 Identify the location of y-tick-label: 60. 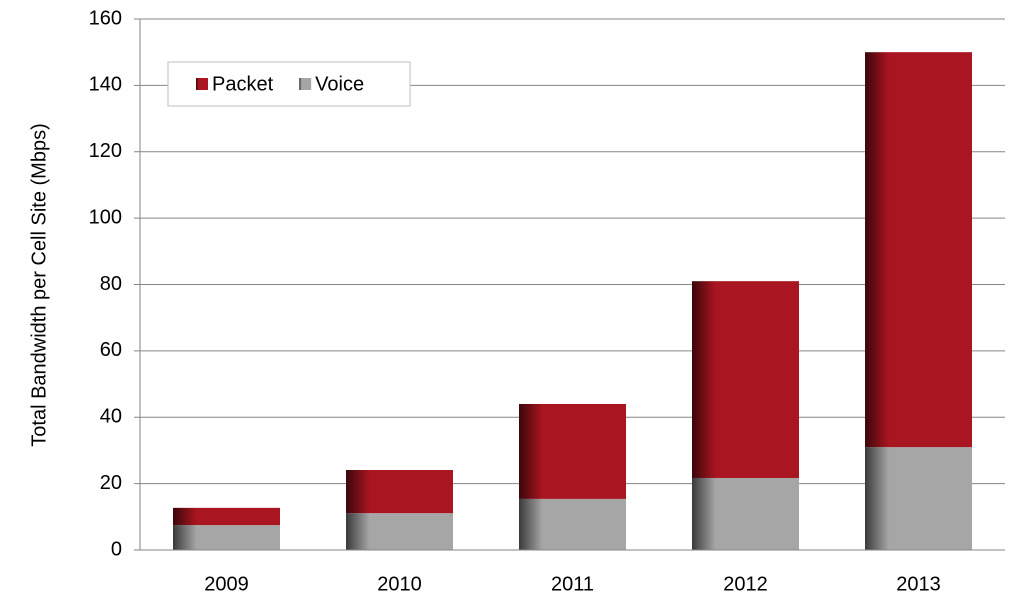
(111, 350).